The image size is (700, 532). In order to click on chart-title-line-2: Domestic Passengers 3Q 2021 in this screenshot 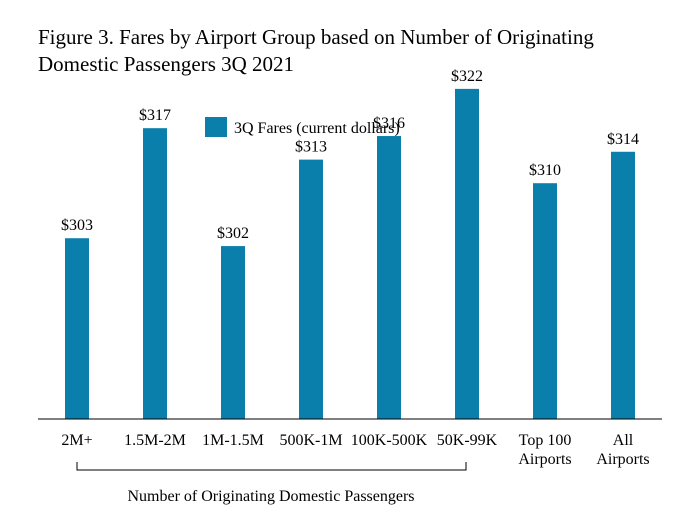, I will do `click(166, 64)`.